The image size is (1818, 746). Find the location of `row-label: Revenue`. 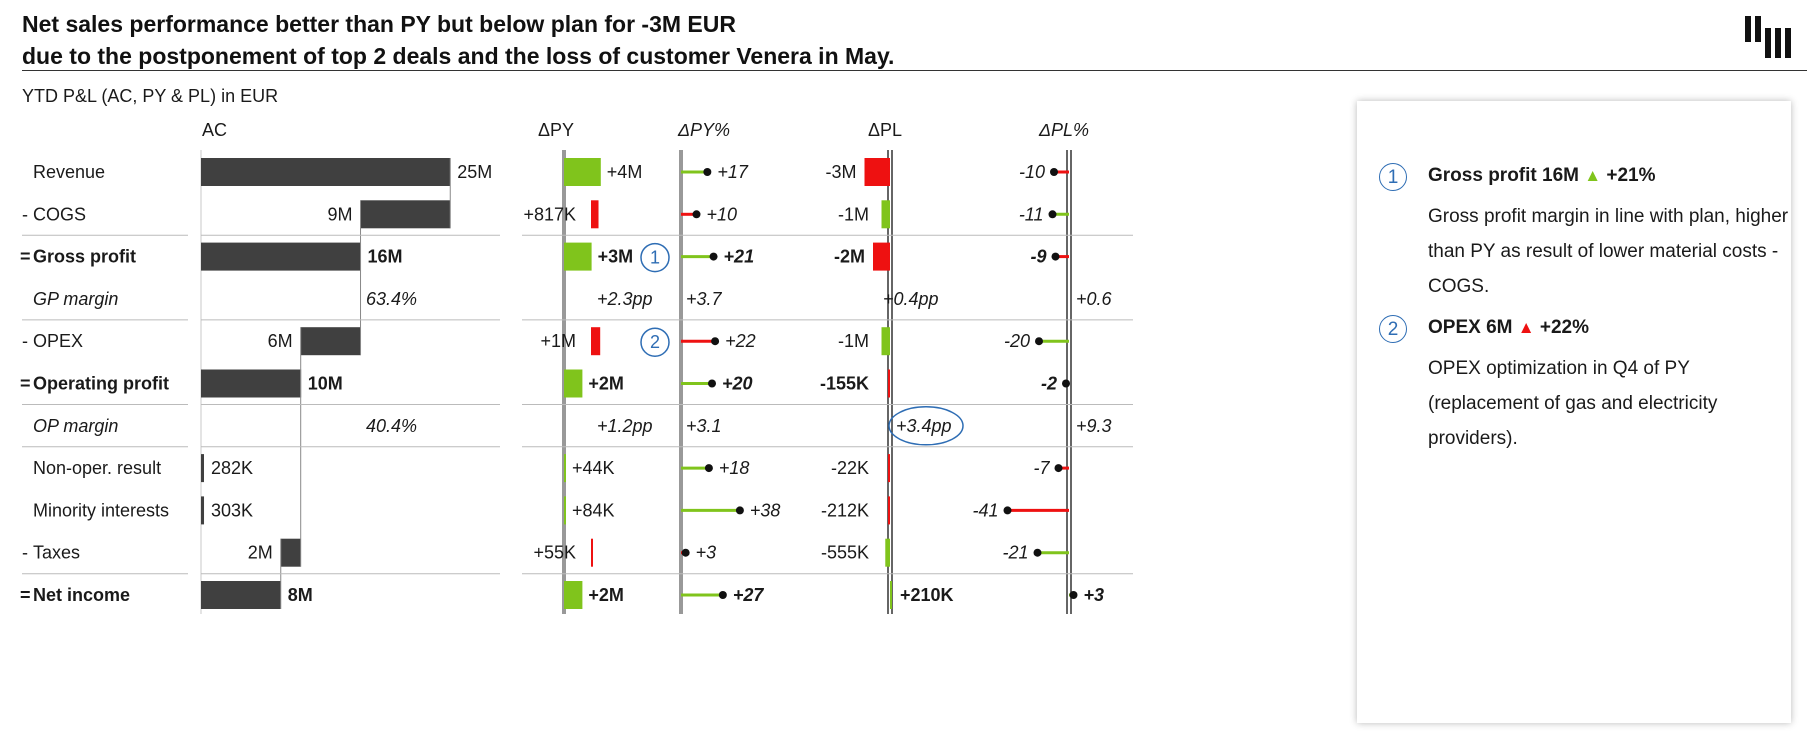

row-label: Revenue is located at coordinates (69, 172).